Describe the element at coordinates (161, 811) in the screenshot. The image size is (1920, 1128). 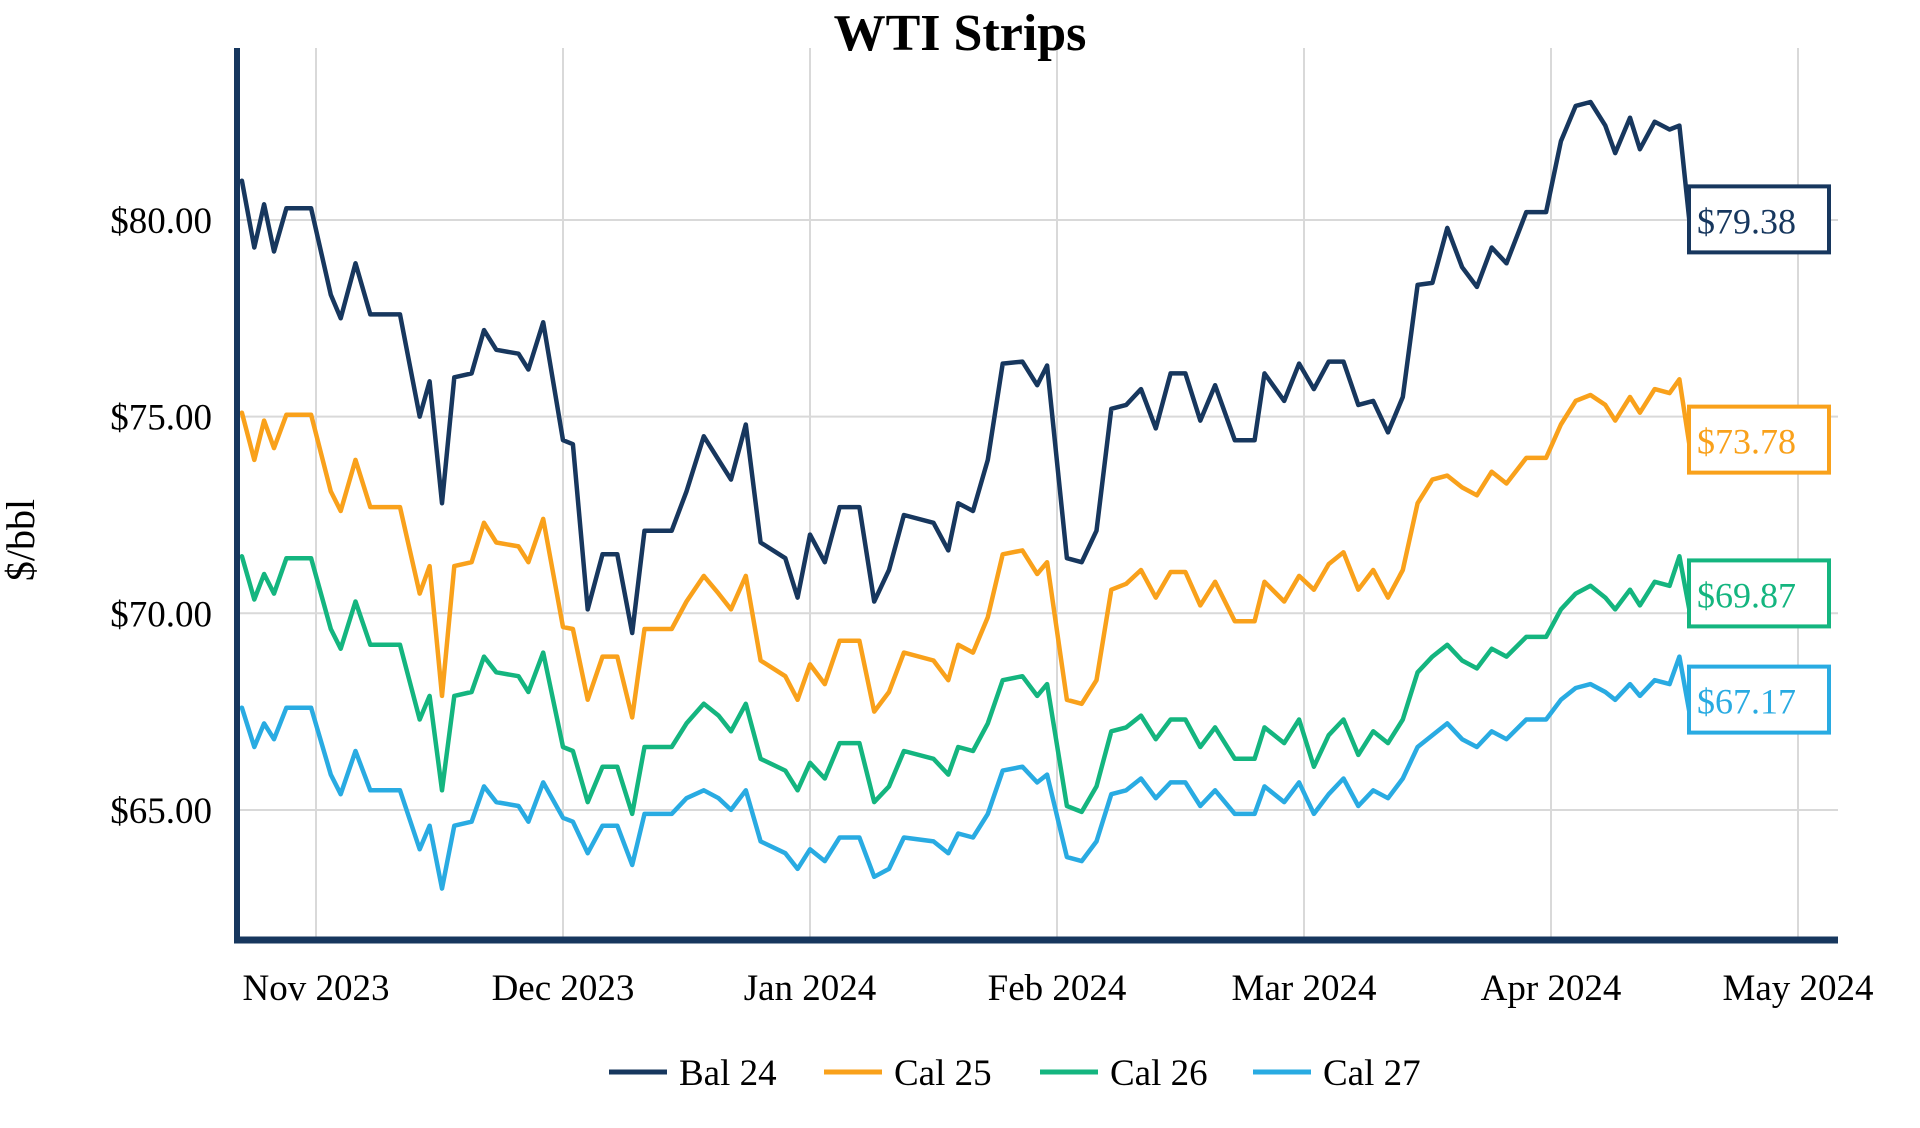
I see `y-tick-65: $65.00` at that location.